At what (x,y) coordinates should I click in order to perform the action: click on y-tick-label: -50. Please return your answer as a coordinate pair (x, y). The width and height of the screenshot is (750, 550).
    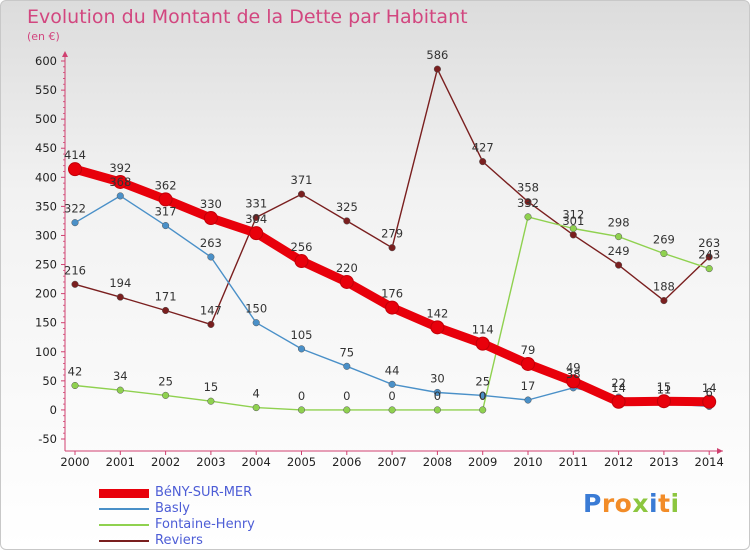
    Looking at the image, I should click on (47, 439).